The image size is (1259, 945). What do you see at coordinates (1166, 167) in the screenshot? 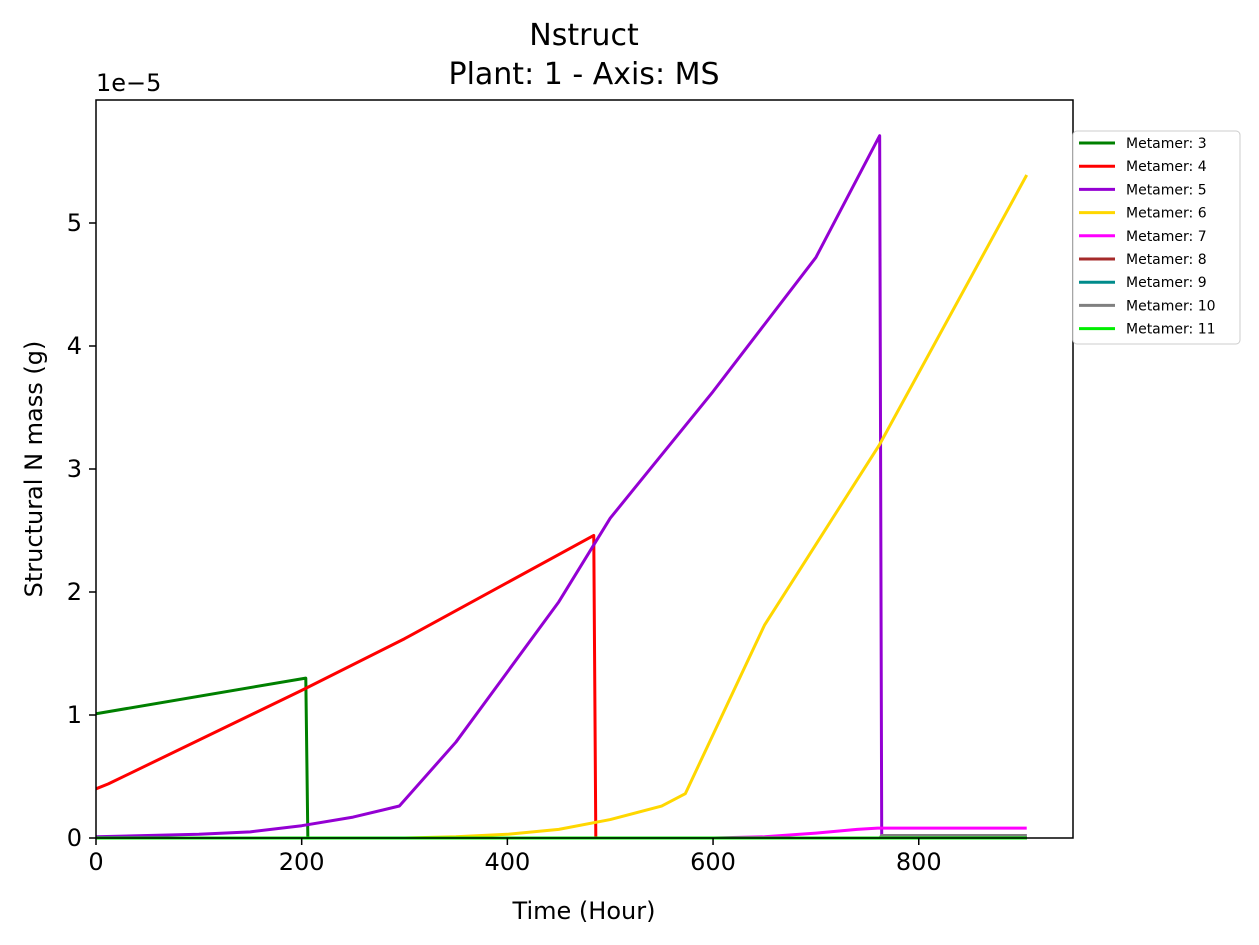
I see `legend-label: Metamer: 4` at bounding box center [1166, 167].